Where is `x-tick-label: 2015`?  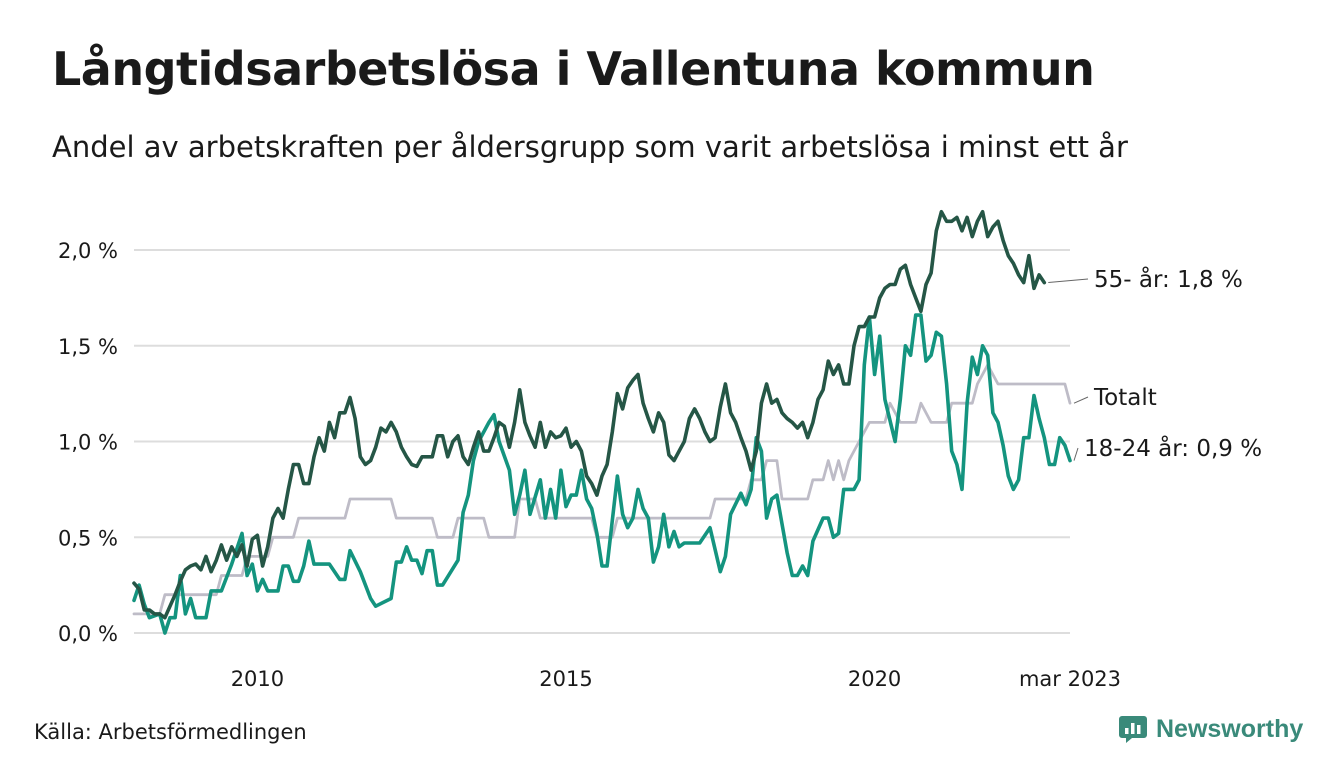 x-tick-label: 2015 is located at coordinates (565, 679).